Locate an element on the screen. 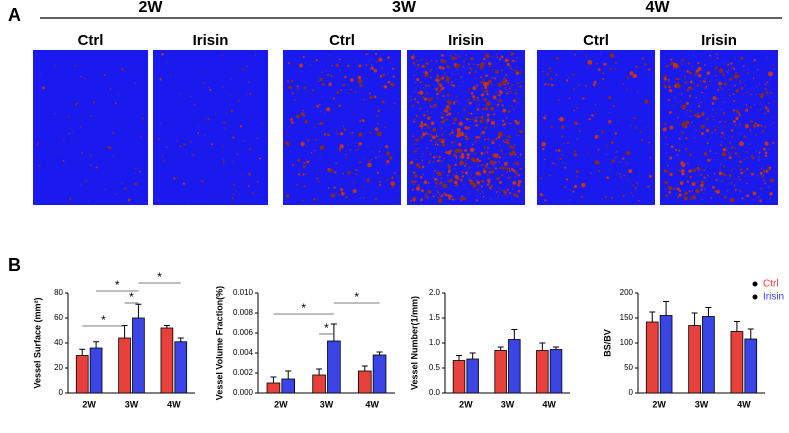 This screenshot has width=789, height=433. legend-label: Ctrl is located at coordinates (771, 284).